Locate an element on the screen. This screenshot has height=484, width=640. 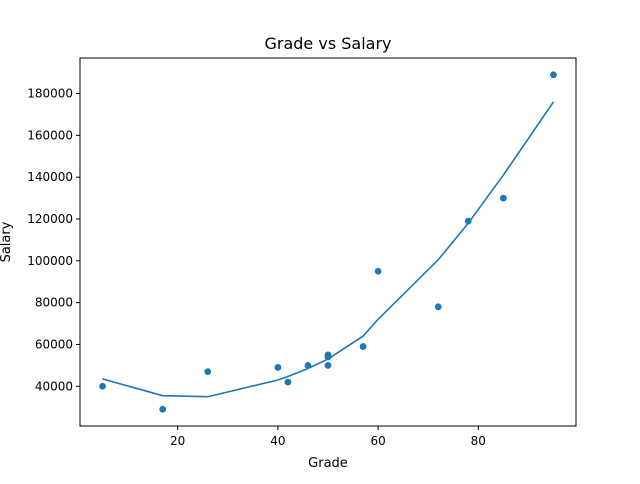
x-tick-label: 60 is located at coordinates (377, 441).